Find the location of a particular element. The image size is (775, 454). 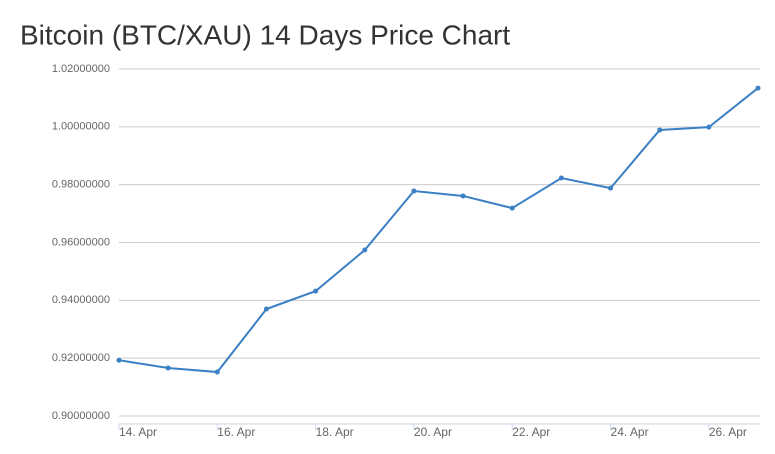

x-tick-label: 16. Apr is located at coordinates (236, 432).